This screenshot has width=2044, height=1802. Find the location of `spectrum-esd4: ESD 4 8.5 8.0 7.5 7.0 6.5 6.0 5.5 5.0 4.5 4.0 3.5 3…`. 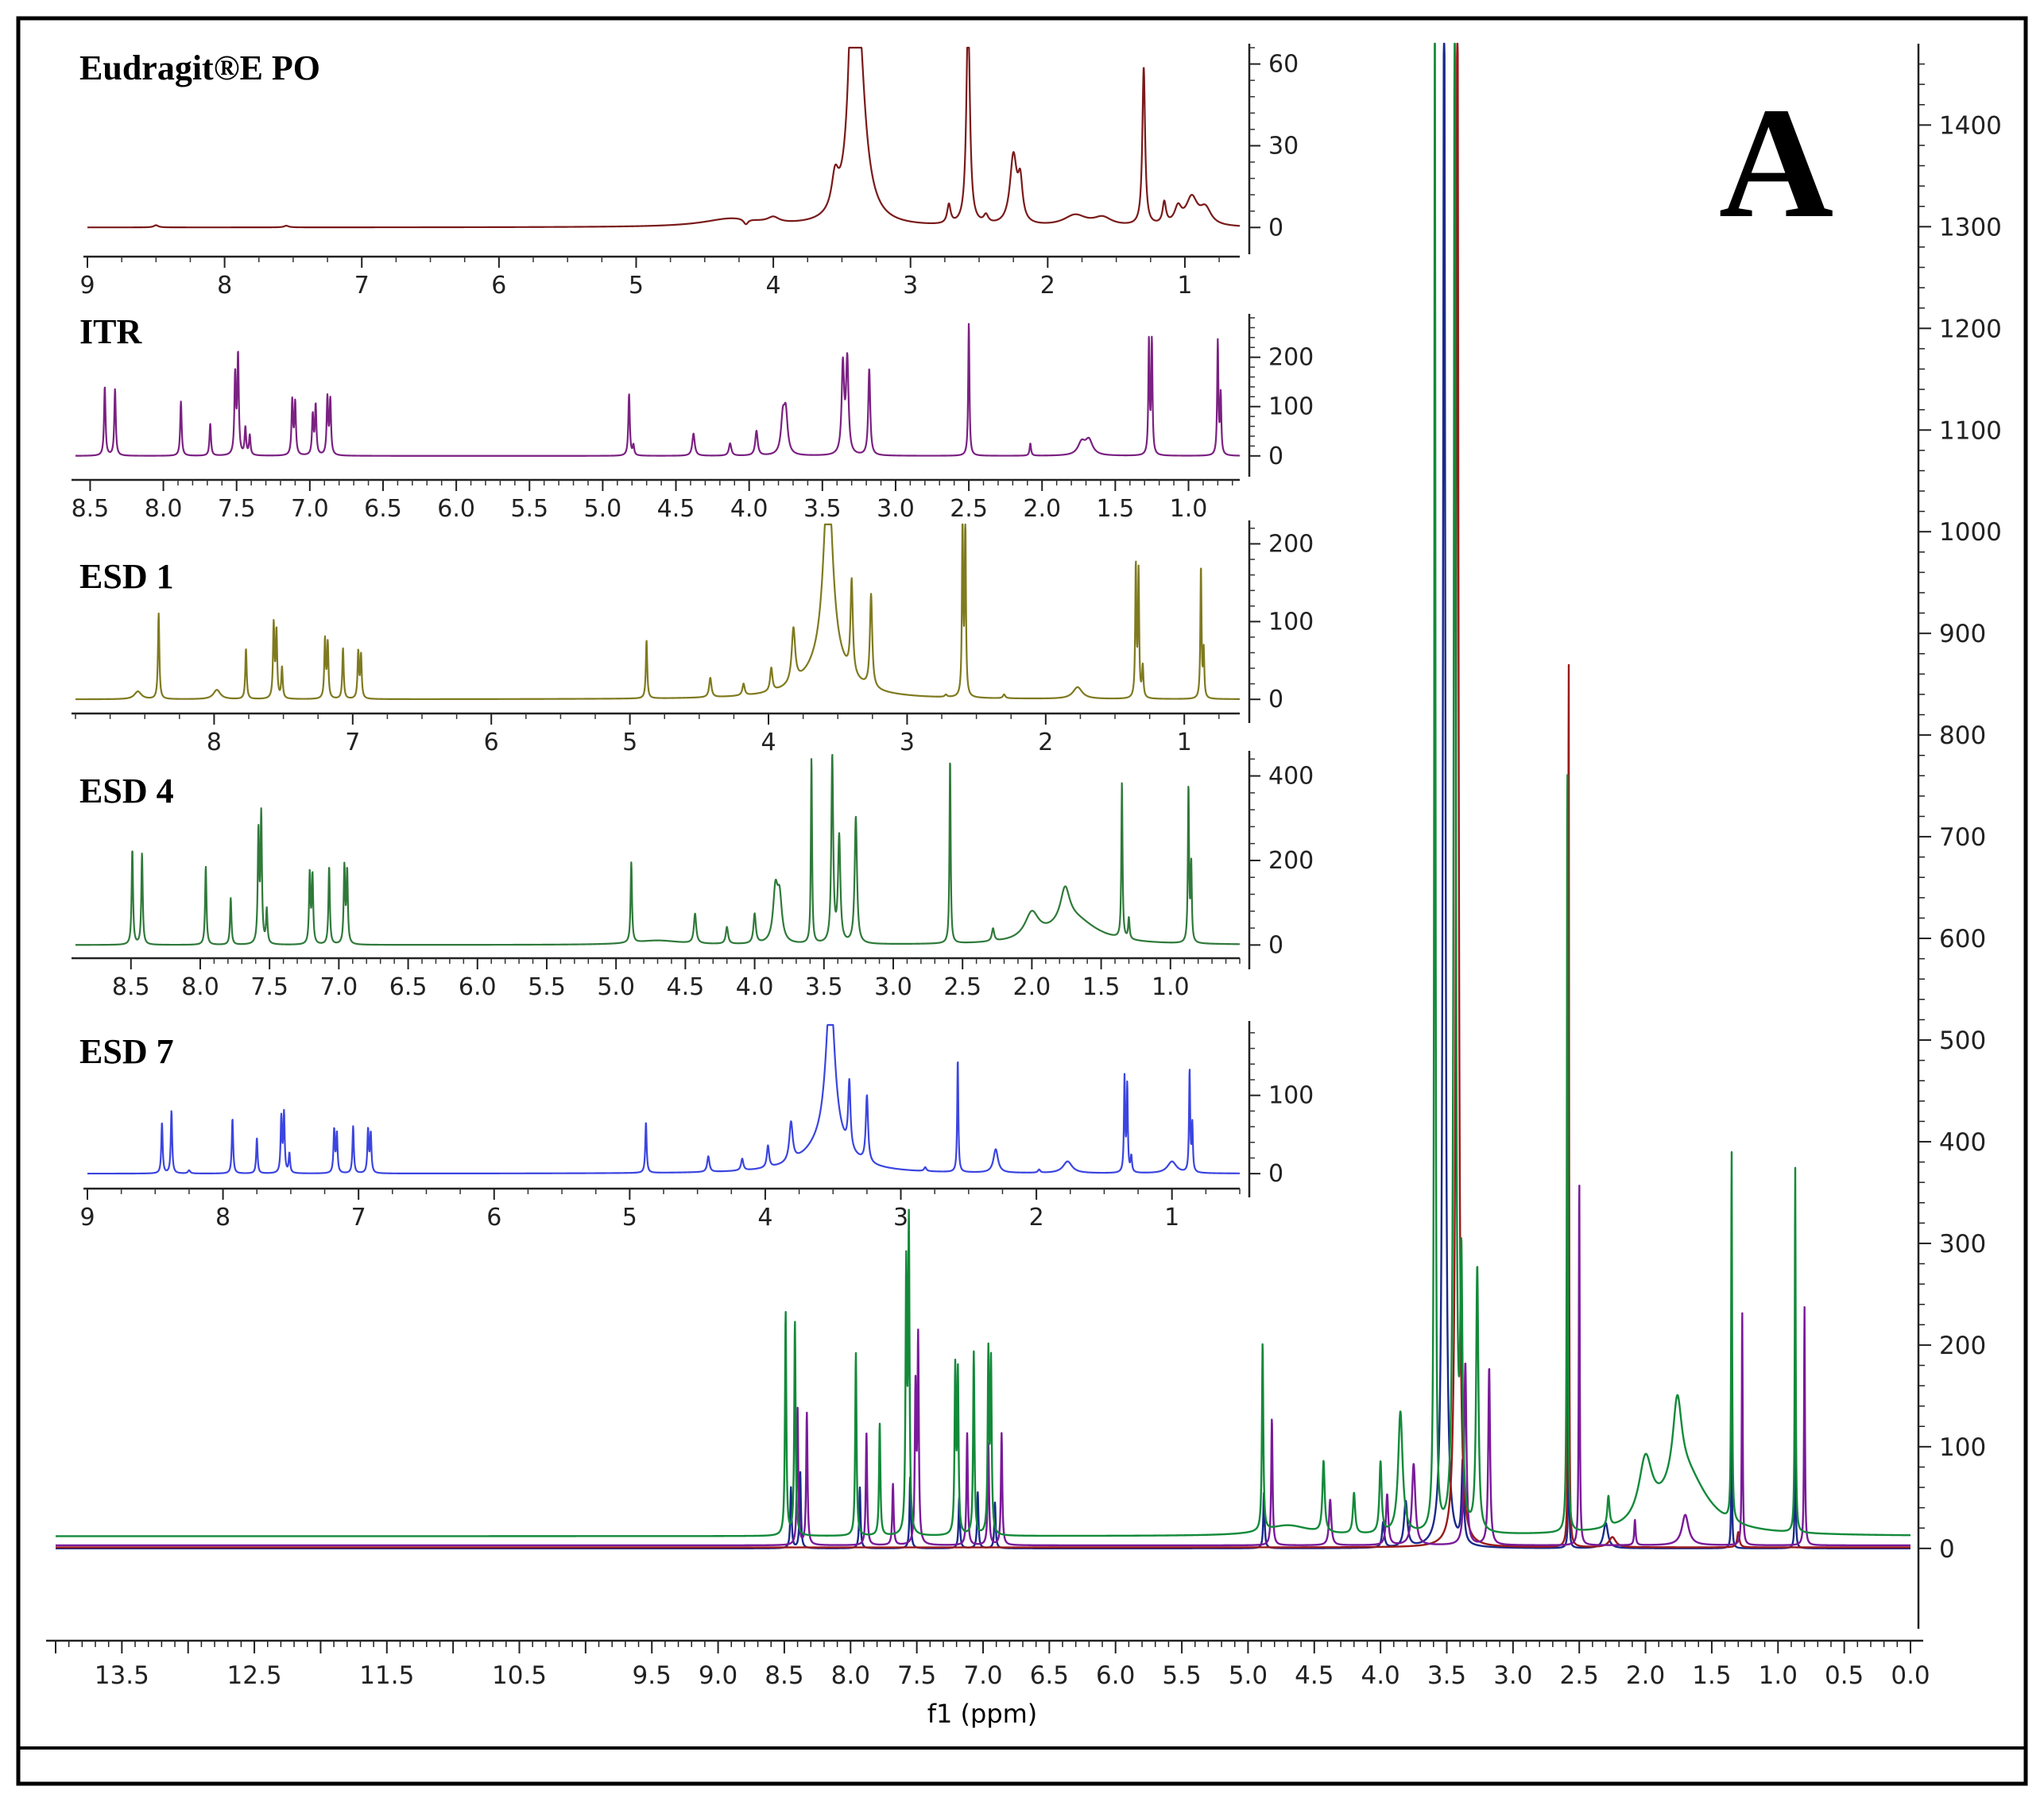

spectrum-esd4: ESD 4 8.5 8.0 7.5 7.0 6.5 6.0 5.5 5.0 4.5 4.0 3.5 3… is located at coordinates (693, 876).